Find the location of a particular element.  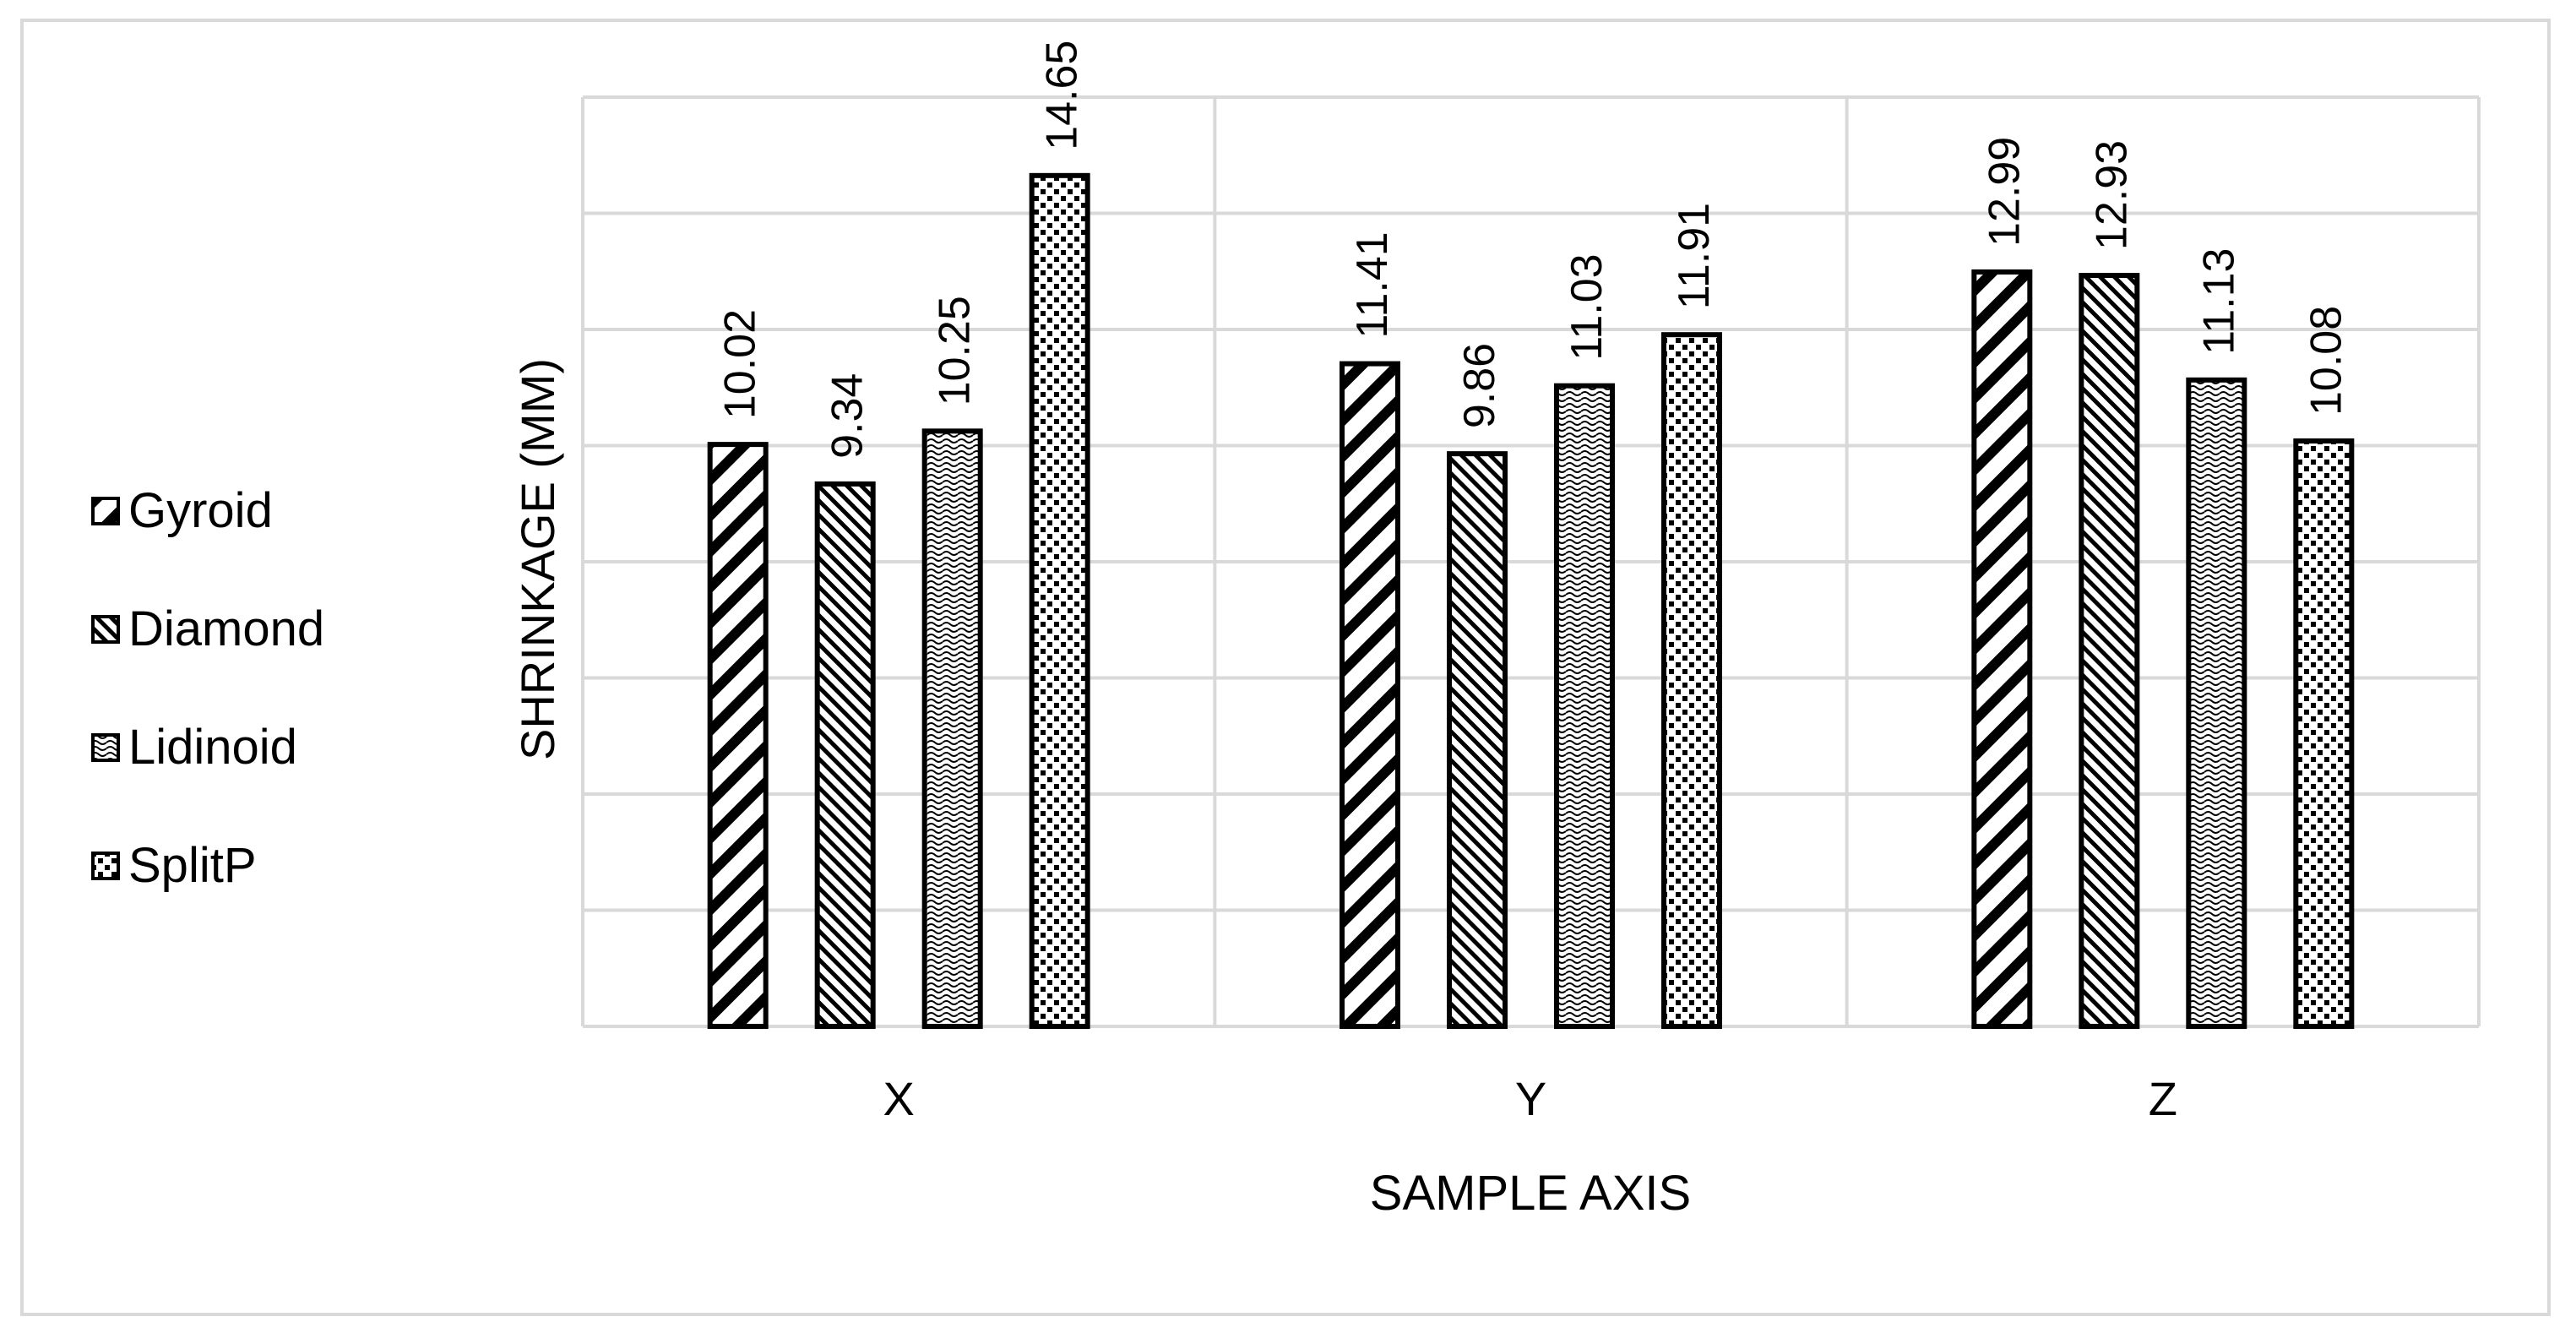

bar-splitp-z is located at coordinates (2324, 733).